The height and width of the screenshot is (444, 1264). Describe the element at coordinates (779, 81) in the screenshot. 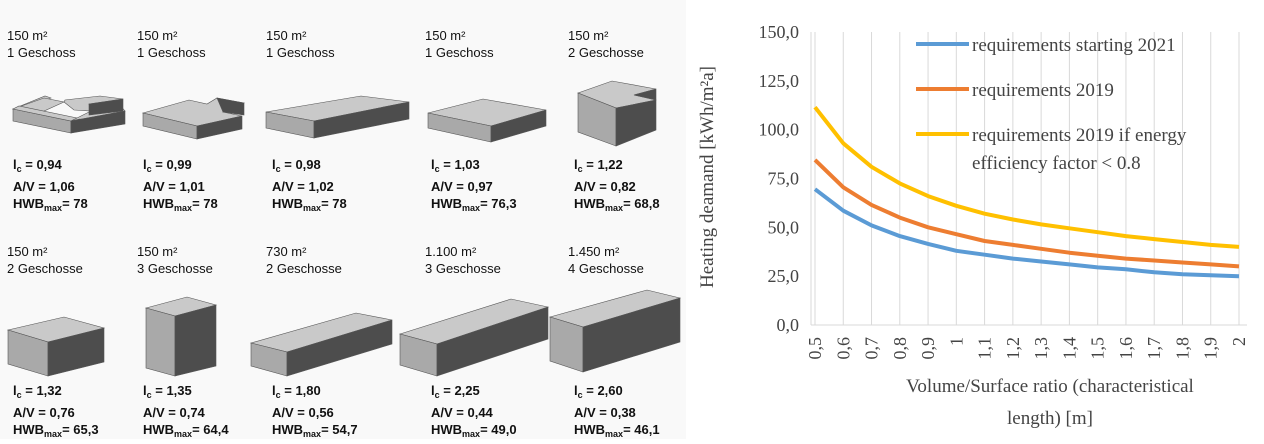

I see `y-tick-label: 125,0` at that location.